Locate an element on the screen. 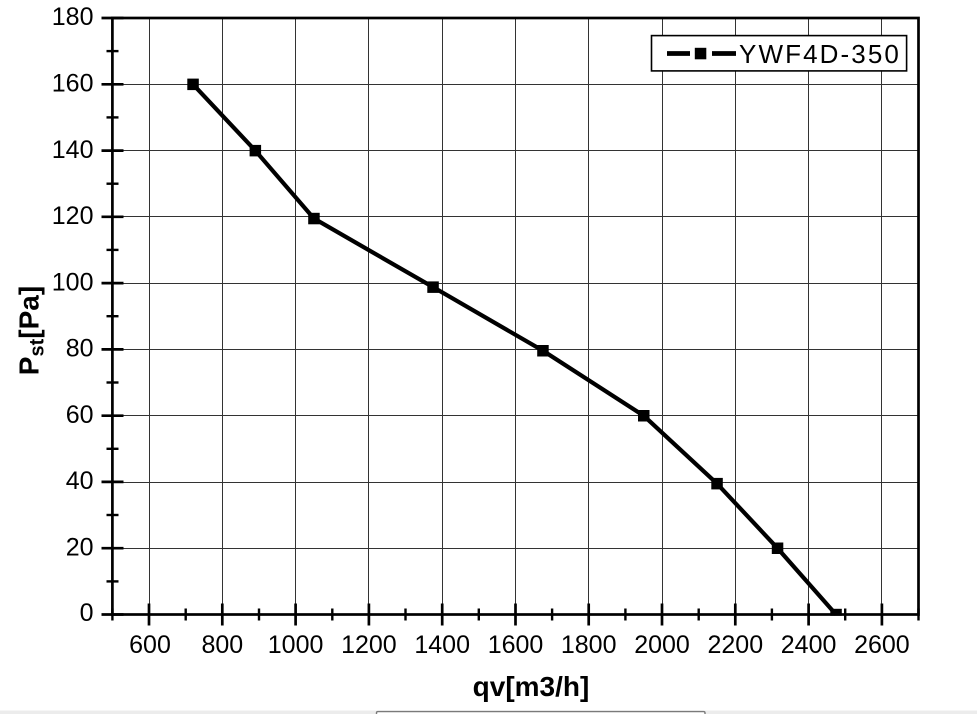  svg-text: 2000 is located at coordinates (662, 645).